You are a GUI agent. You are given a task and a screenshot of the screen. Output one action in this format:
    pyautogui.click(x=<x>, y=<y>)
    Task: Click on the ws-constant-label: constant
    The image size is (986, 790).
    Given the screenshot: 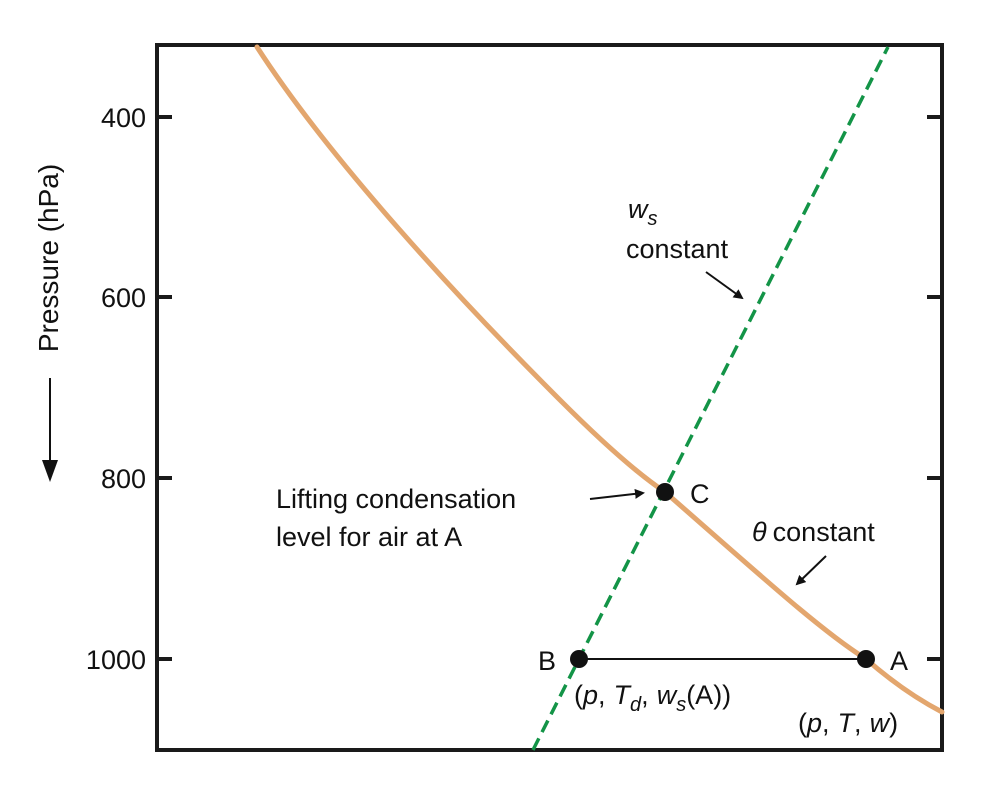 What is the action you would take?
    pyautogui.click(x=677, y=249)
    